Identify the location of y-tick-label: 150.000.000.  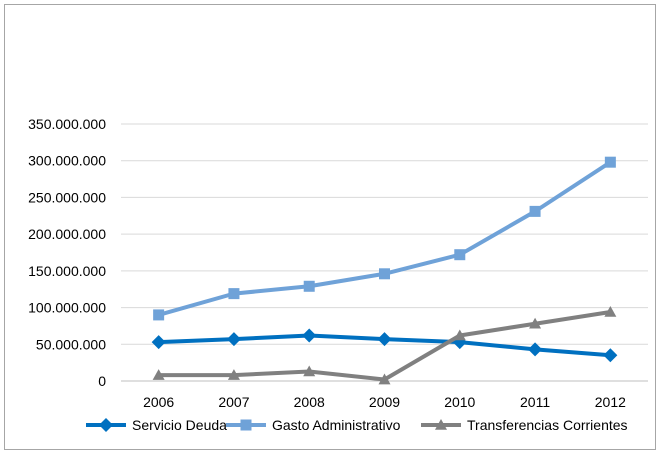
(67, 271).